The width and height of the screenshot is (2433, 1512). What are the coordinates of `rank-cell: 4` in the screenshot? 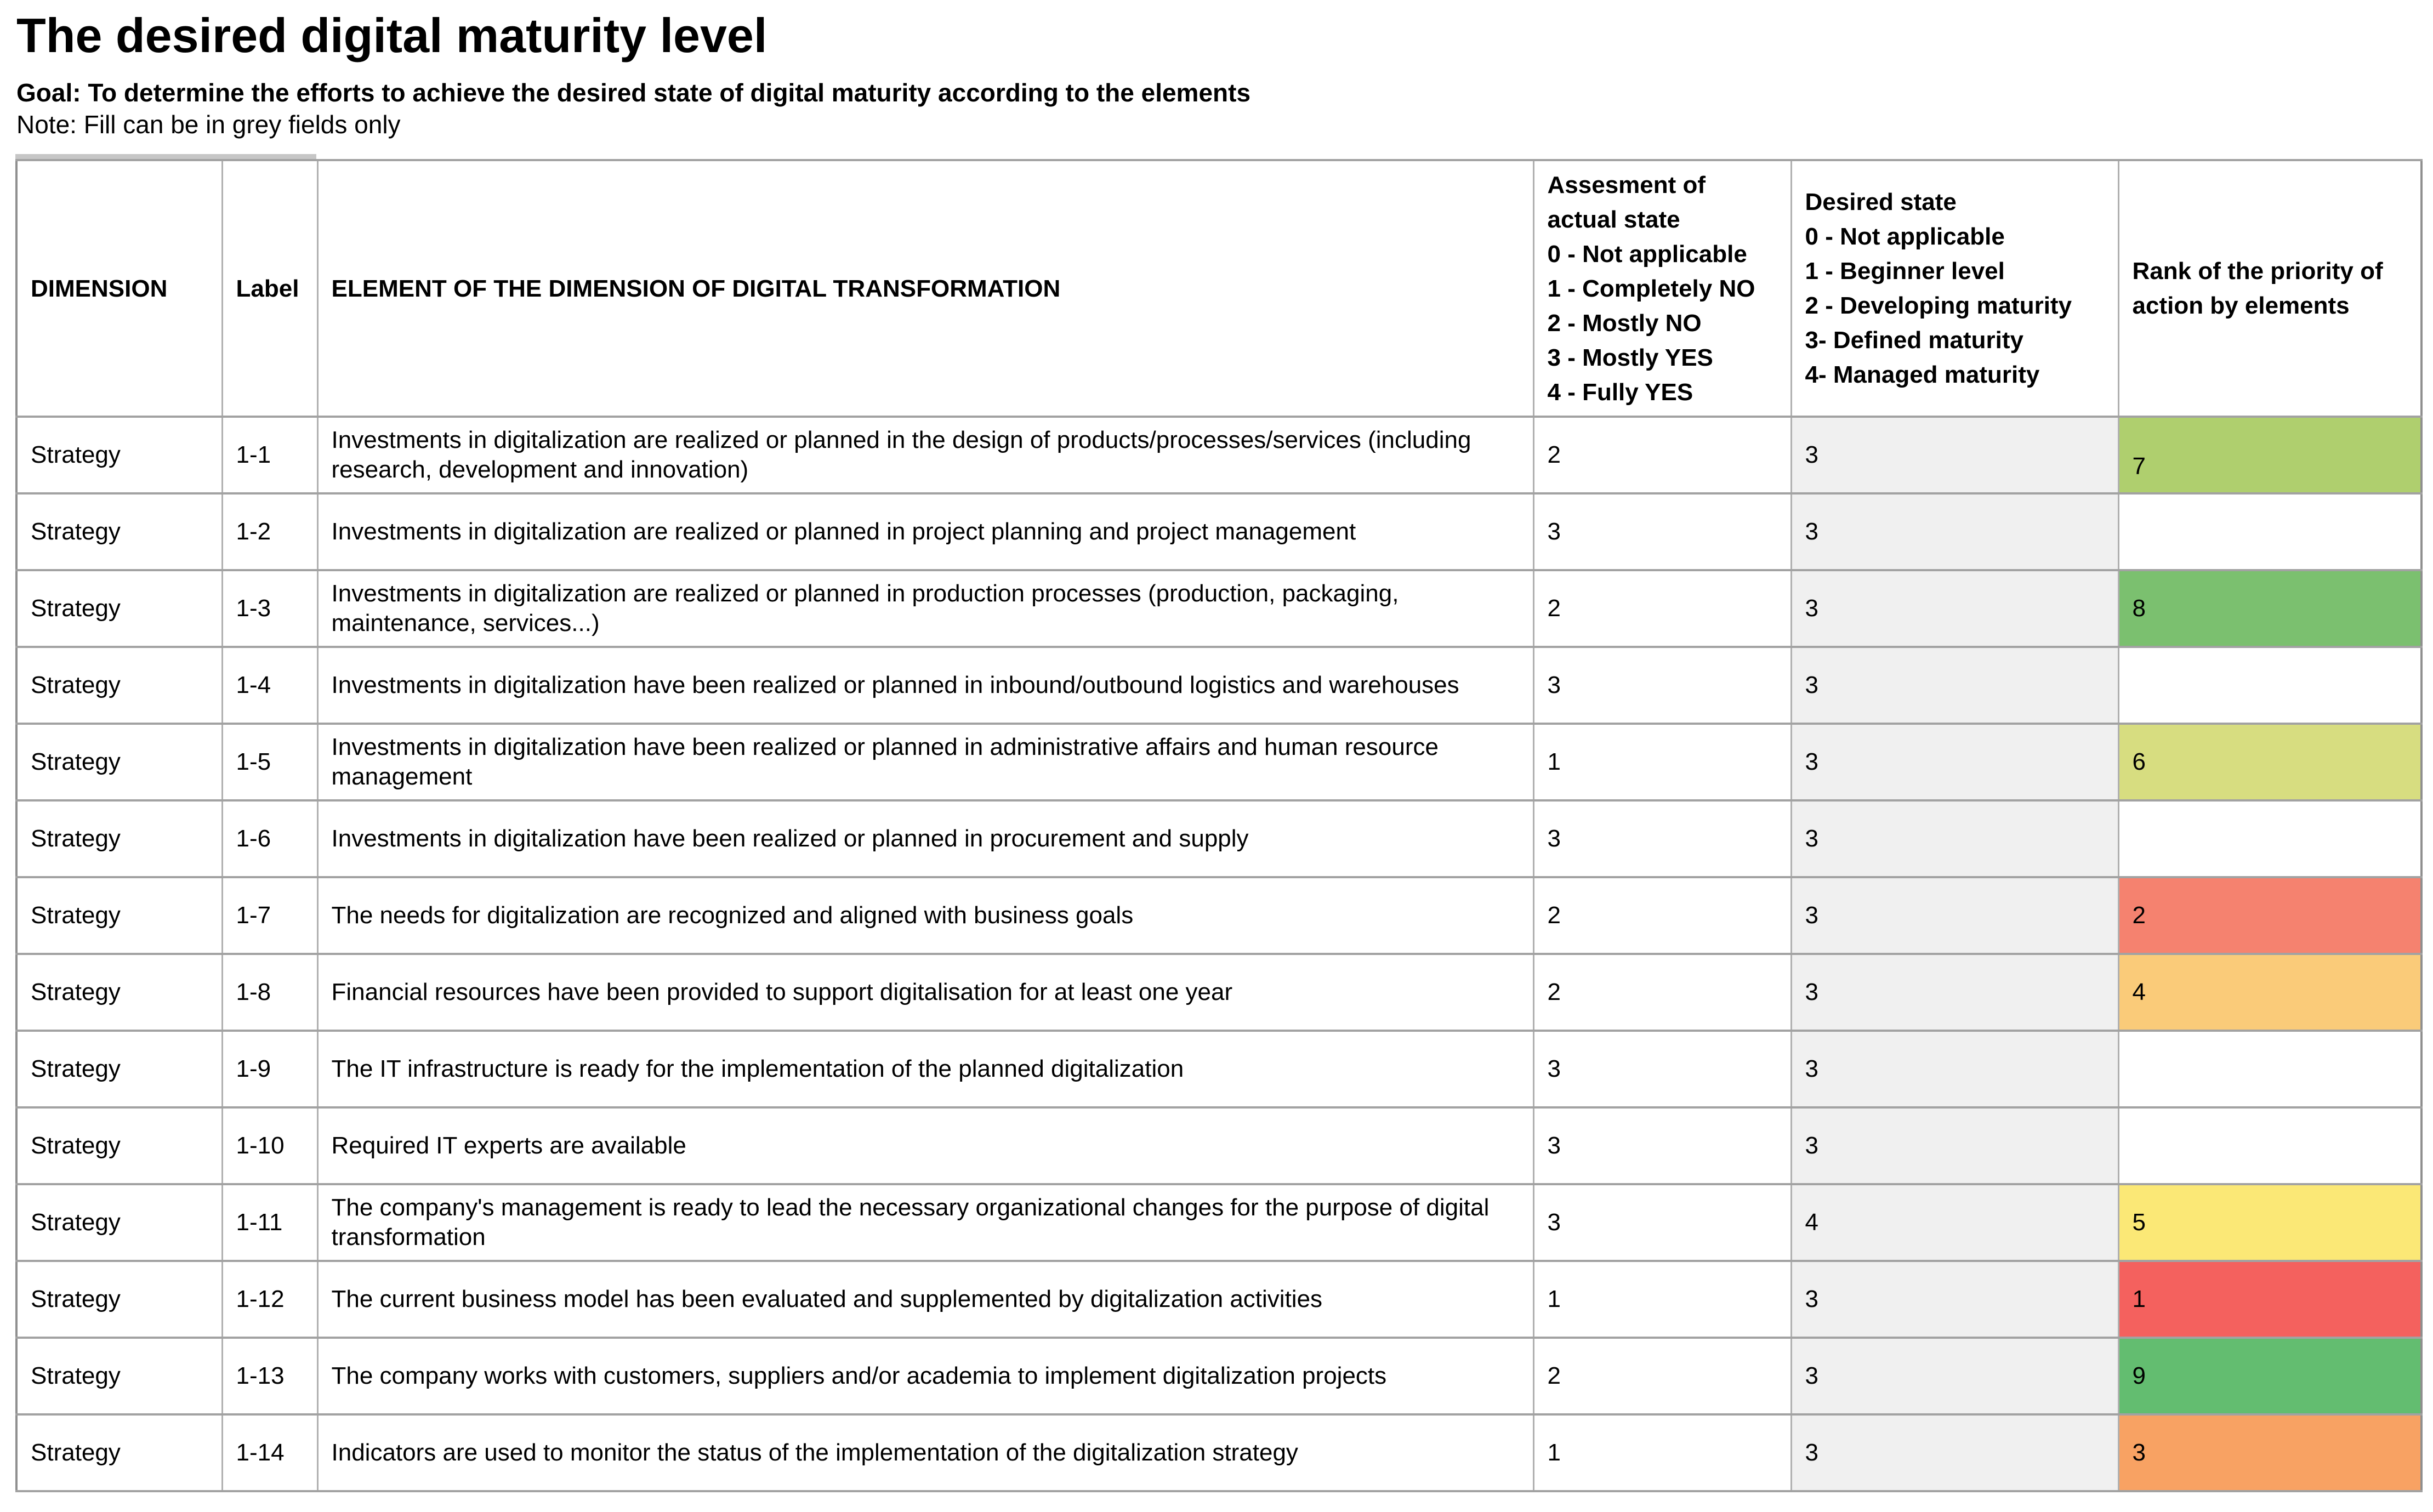 It's located at (2270, 993).